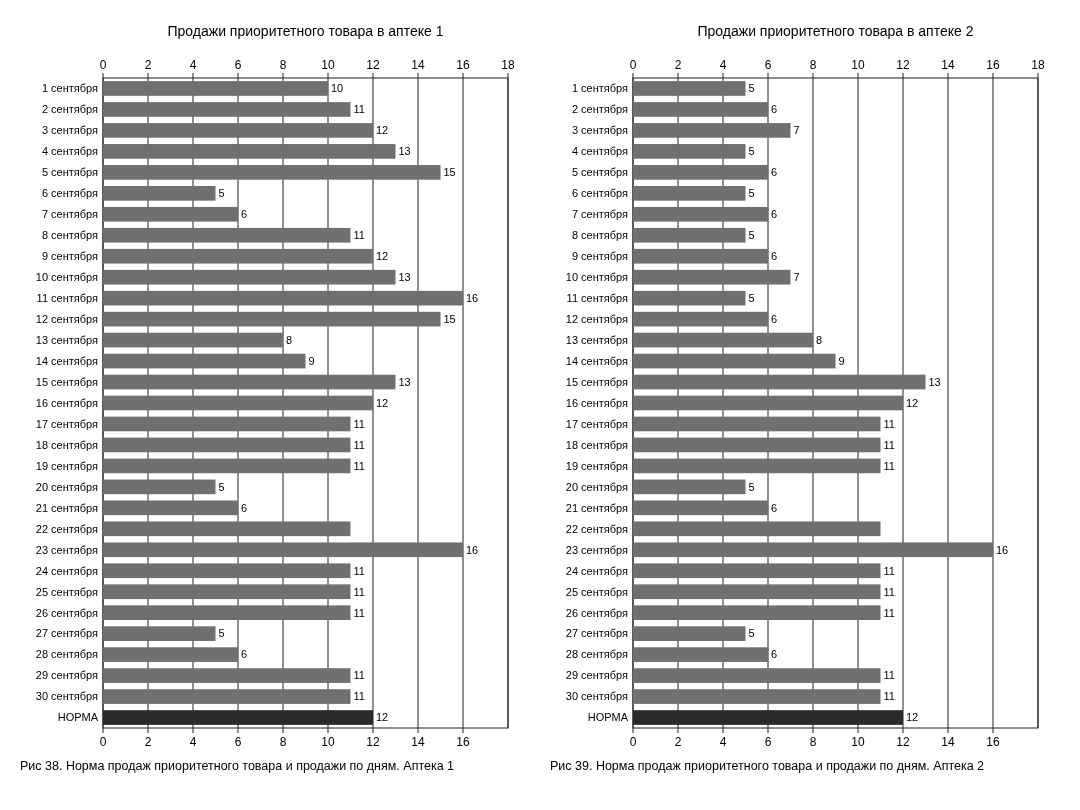 This screenshot has width=1080, height=810. What do you see at coordinates (67, 298) in the screenshot?
I see `y-tick-label: 11 сентября` at bounding box center [67, 298].